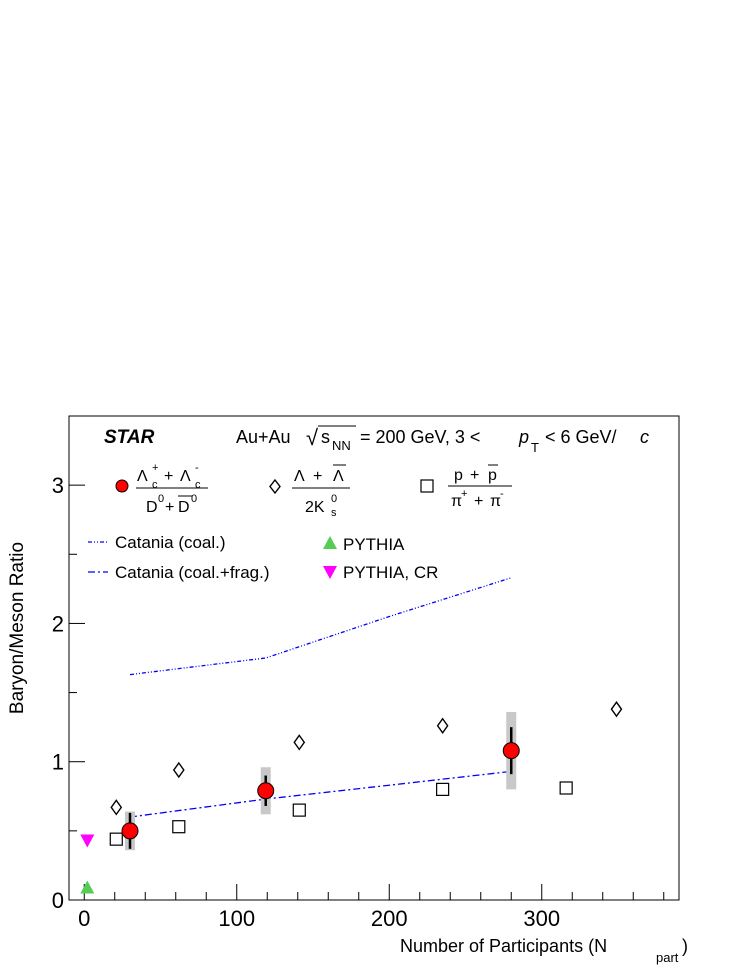 The width and height of the screenshot is (747, 967). Describe the element at coordinates (427, 486) in the screenshot. I see `legend-proton-marker` at that location.